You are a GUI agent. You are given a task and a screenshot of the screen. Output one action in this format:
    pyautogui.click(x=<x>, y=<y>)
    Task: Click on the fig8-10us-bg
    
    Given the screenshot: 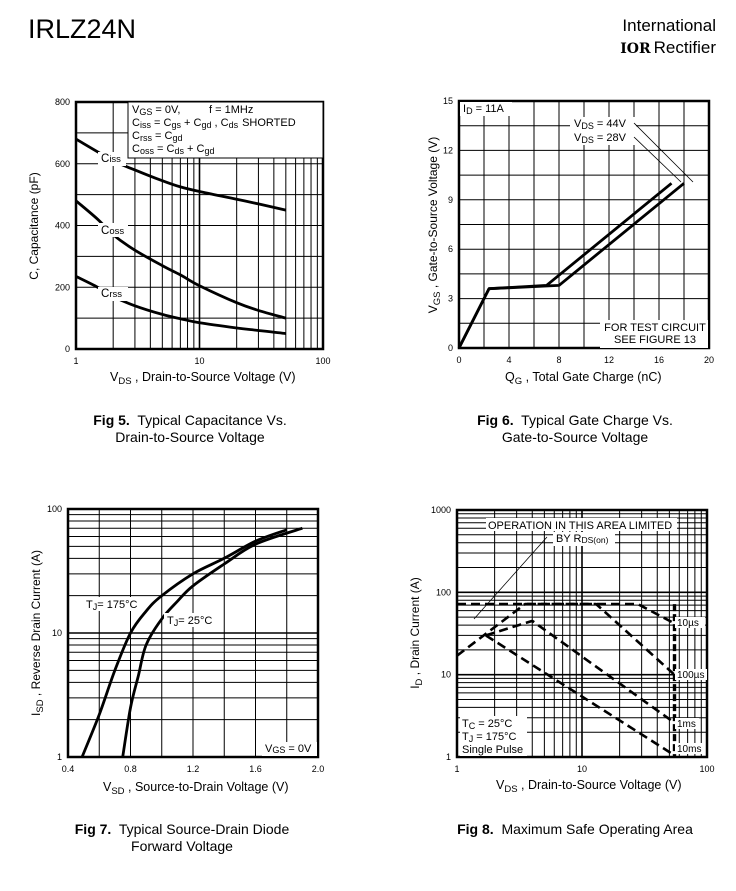 What is the action you would take?
    pyautogui.click(x=690, y=622)
    